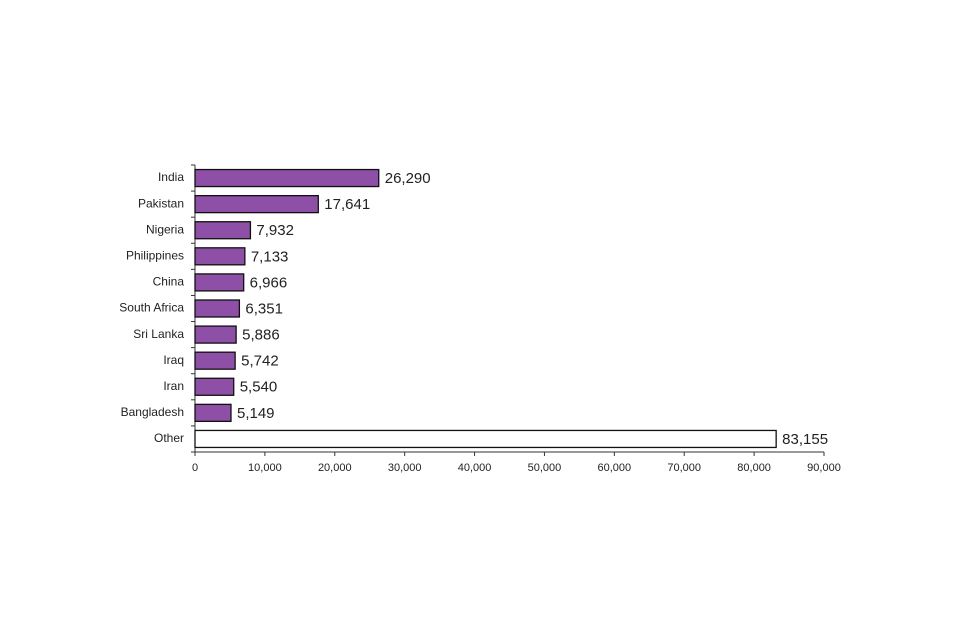 The width and height of the screenshot is (960, 640). I want to click on x-tick-label: 20,000, so click(335, 468).